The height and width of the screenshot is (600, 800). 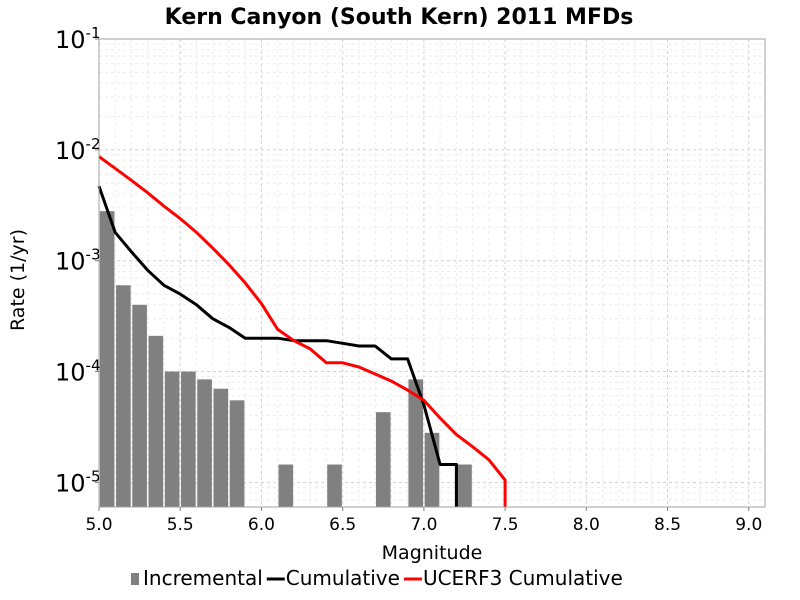 I want to click on legend: Incremental Cumulative UCERF3 Cumulative, so click(x=377, y=578).